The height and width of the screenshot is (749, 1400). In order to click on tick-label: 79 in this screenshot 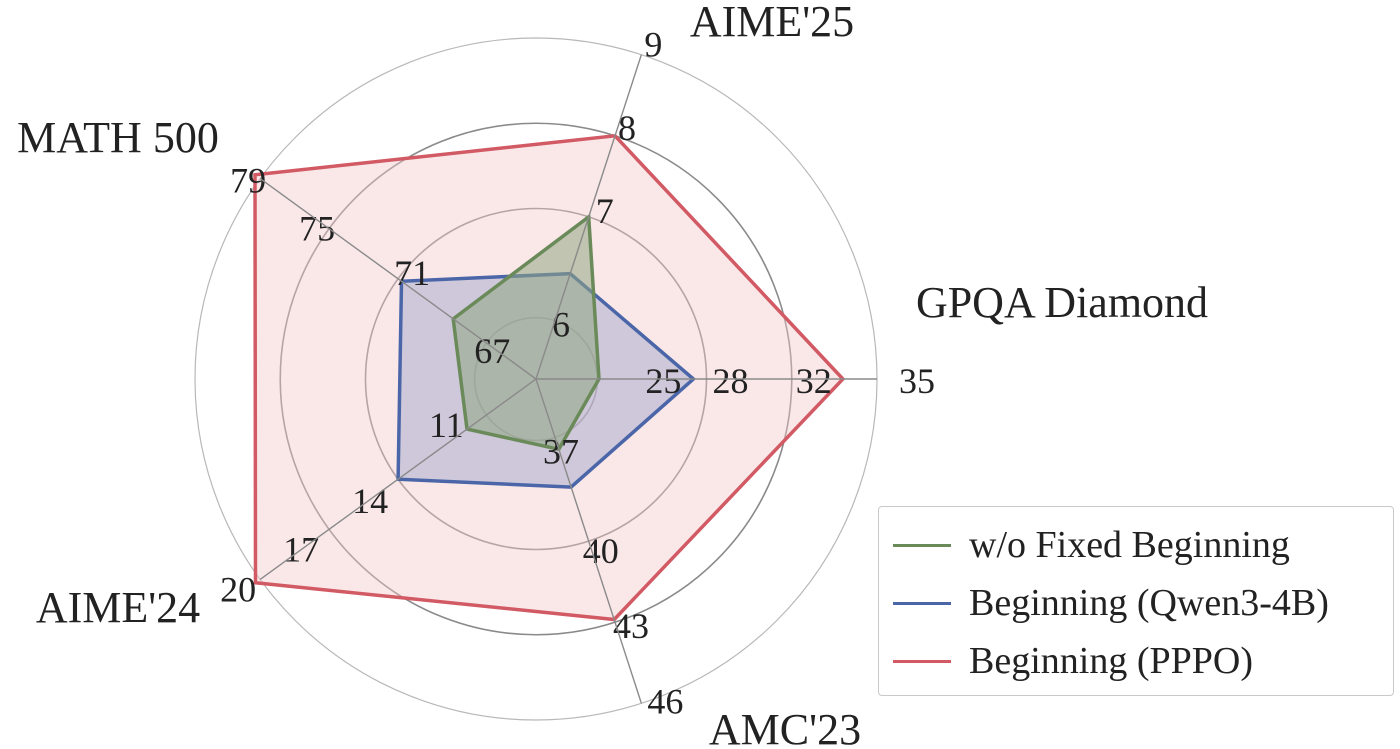, I will do `click(248, 181)`.